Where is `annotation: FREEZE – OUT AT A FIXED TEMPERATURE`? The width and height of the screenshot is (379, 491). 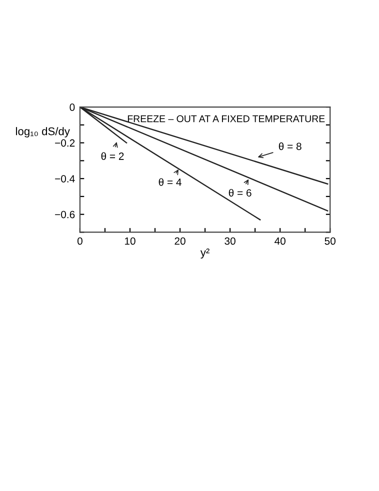 annotation: FREEZE – OUT AT A FIXED TEMPERATURE is located at coordinates (226, 118).